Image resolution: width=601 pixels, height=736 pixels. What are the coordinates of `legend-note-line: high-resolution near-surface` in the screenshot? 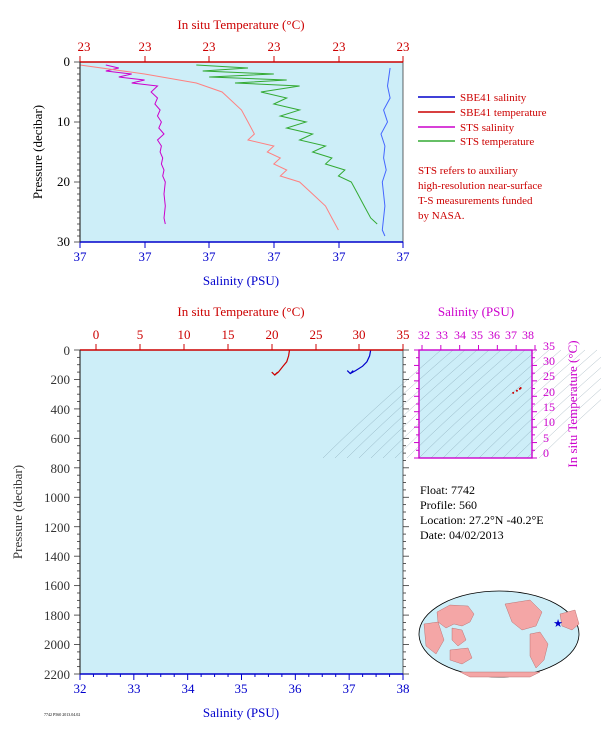 It's located at (480, 186).